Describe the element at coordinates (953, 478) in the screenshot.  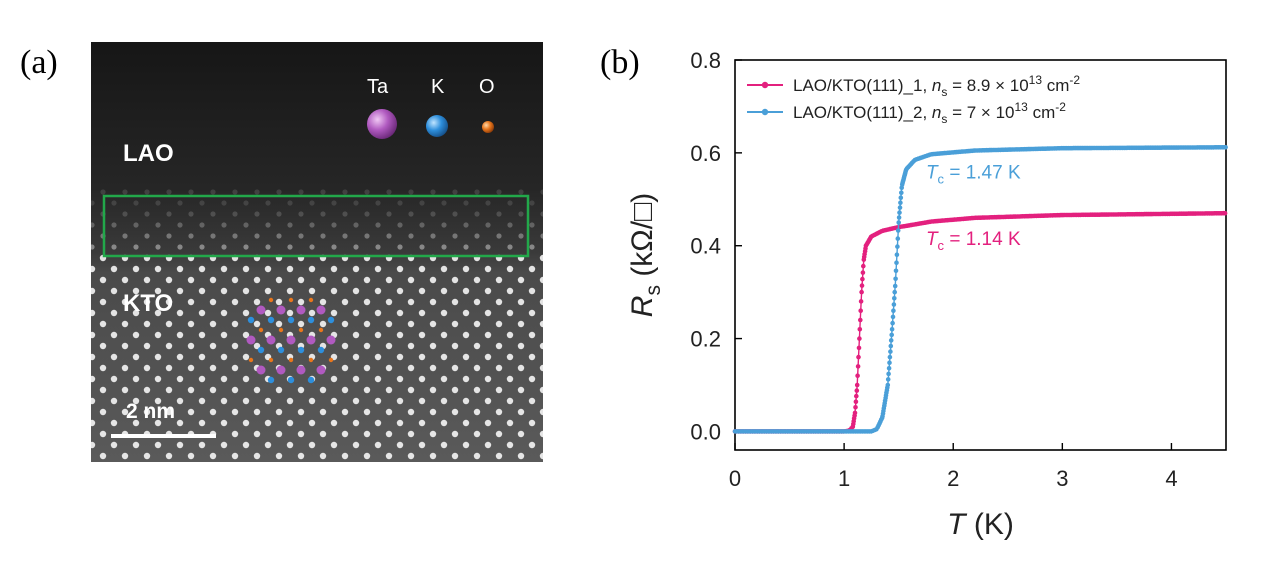
I see `x-tick-label: 2` at that location.